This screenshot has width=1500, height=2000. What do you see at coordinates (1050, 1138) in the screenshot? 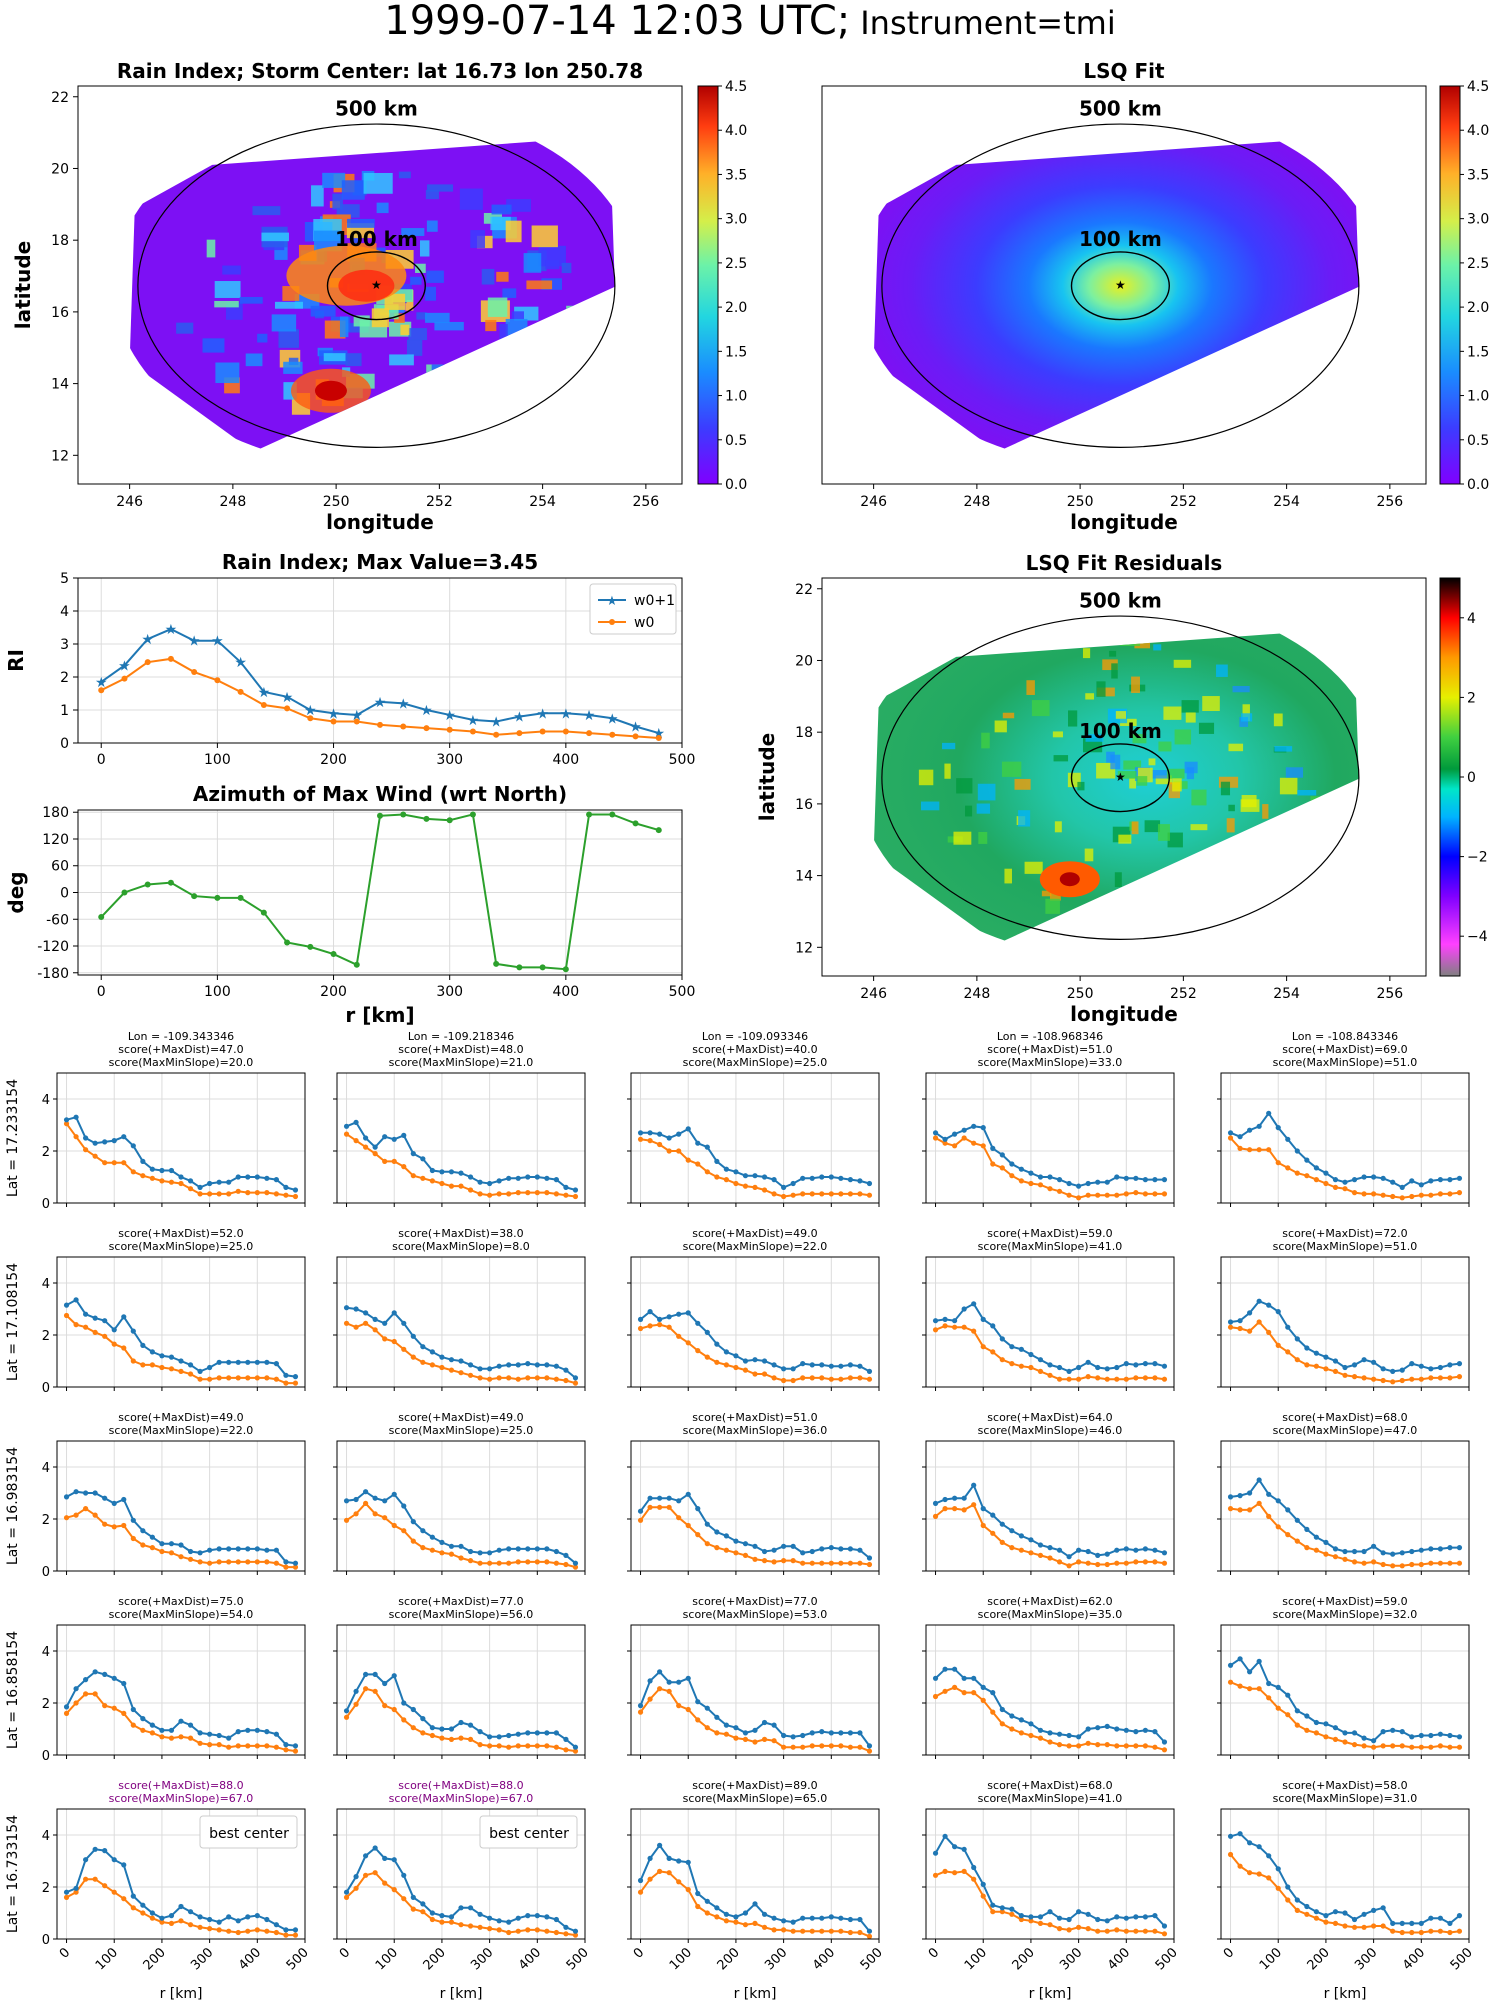
I see `plot-area` at bounding box center [1050, 1138].